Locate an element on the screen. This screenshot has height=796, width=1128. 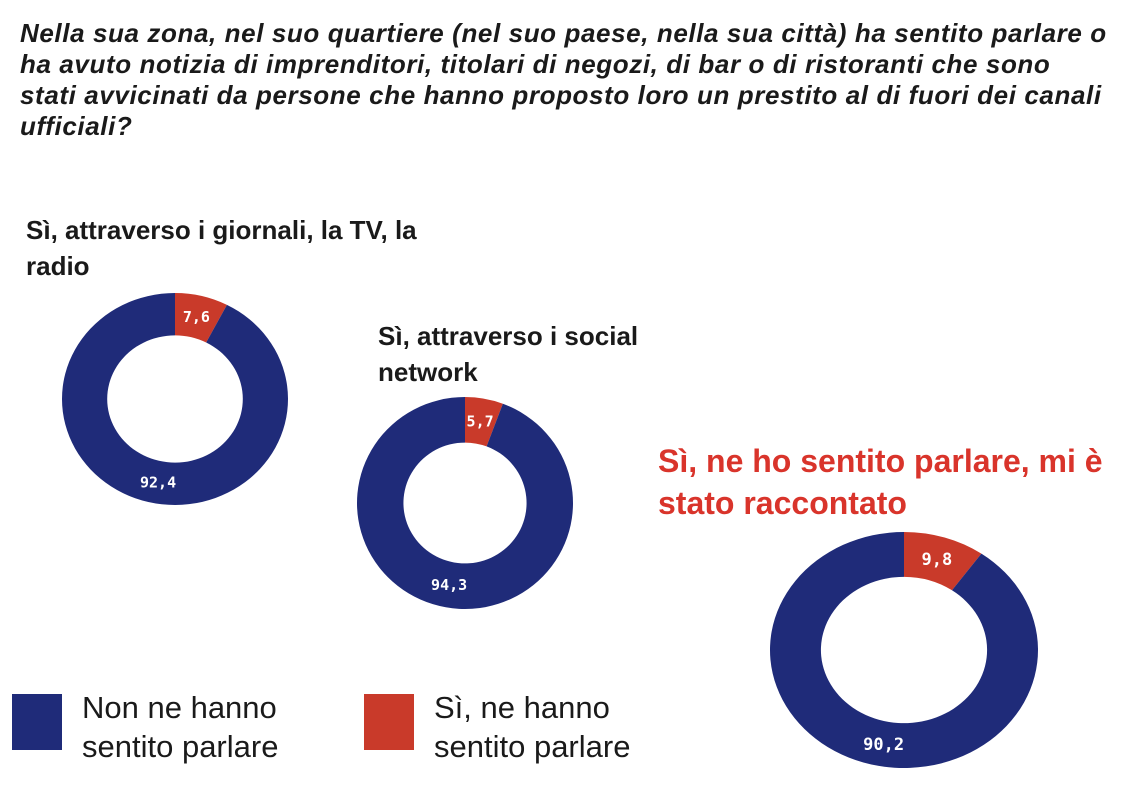
legend-swatch-no is located at coordinates (37, 722).